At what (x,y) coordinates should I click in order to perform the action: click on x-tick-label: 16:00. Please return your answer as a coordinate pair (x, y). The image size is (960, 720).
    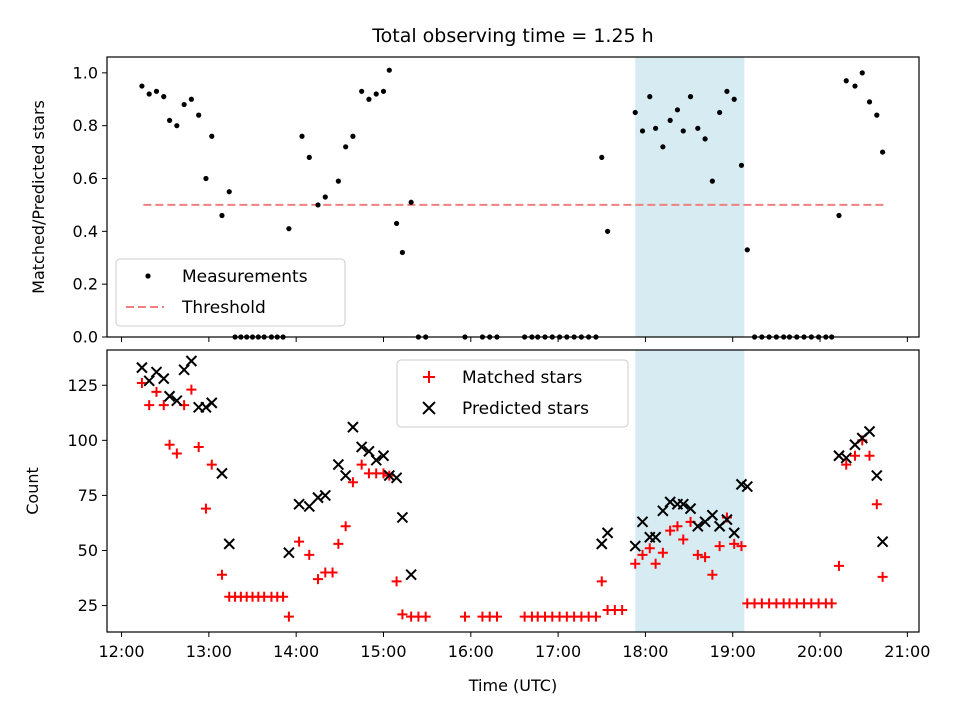
    Looking at the image, I should click on (471, 651).